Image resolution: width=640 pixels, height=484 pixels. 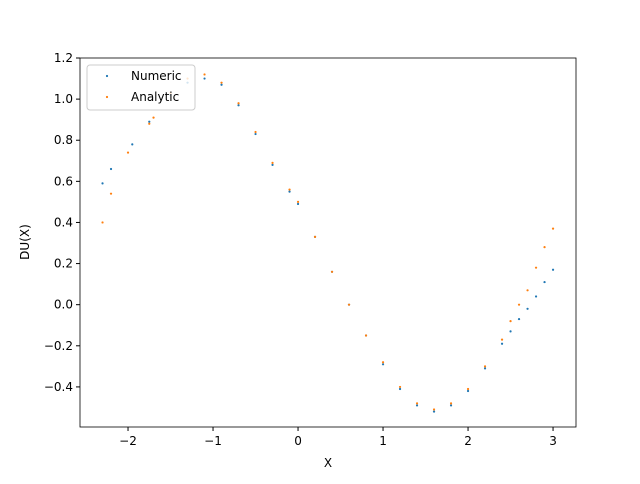 What do you see at coordinates (63, 99) in the screenshot?
I see `y-tick-label: 1.0` at bounding box center [63, 99].